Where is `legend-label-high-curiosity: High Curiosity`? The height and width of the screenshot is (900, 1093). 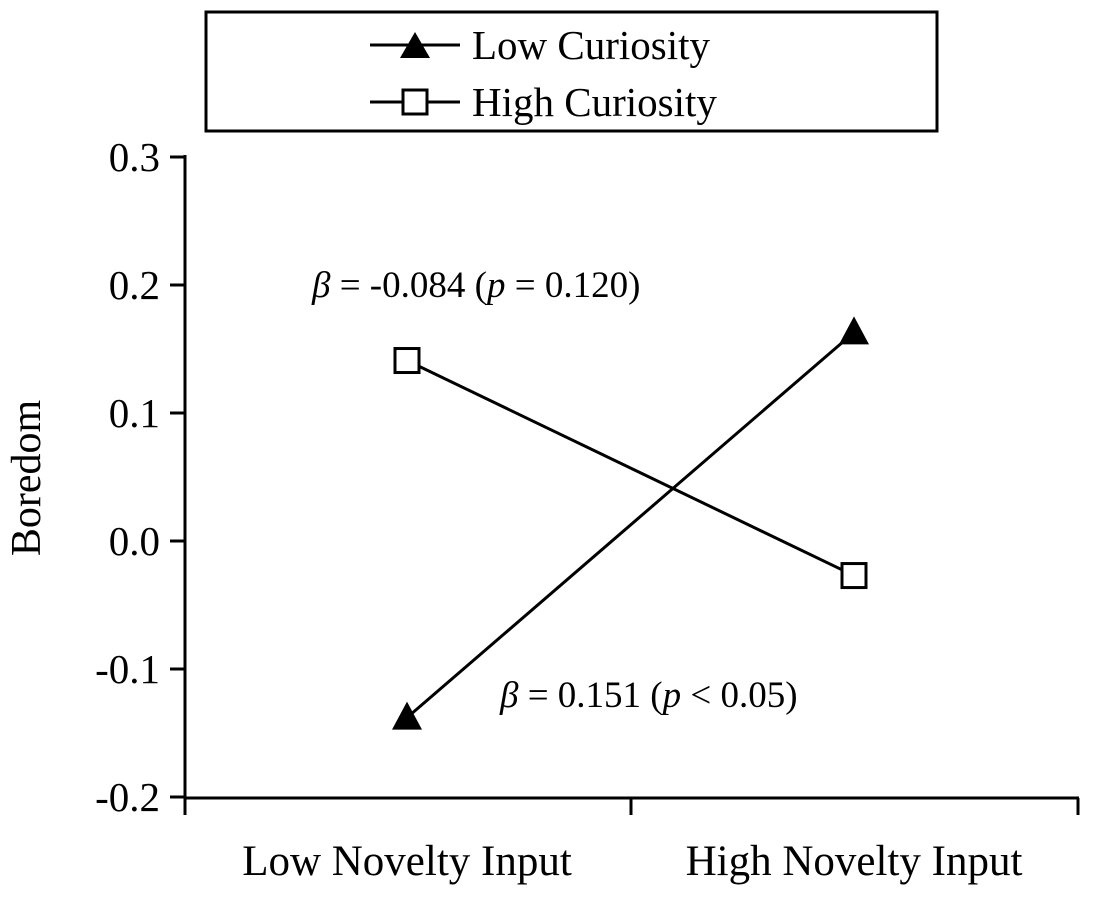
legend-label-high-curiosity: High Curiosity is located at coordinates (594, 102).